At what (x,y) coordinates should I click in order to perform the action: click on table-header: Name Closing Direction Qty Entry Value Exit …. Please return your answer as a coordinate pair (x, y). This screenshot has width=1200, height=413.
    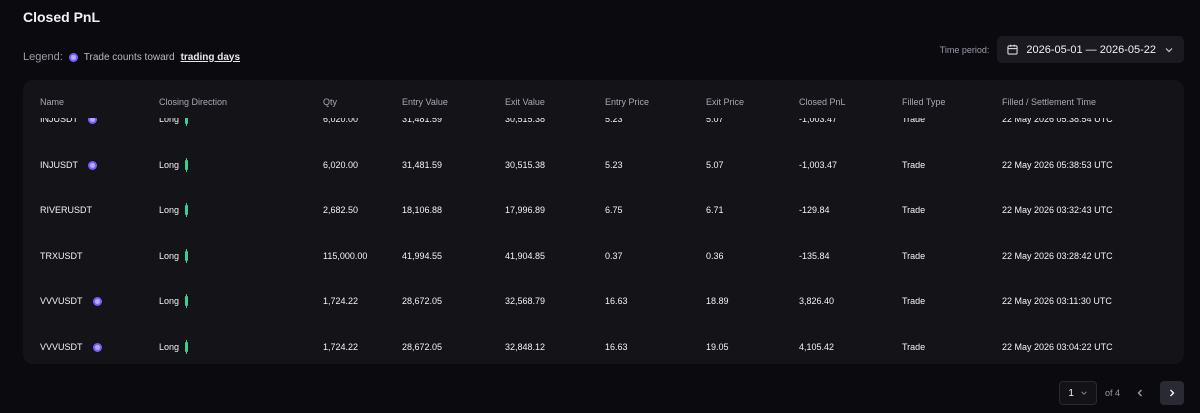
    Looking at the image, I should click on (603, 102).